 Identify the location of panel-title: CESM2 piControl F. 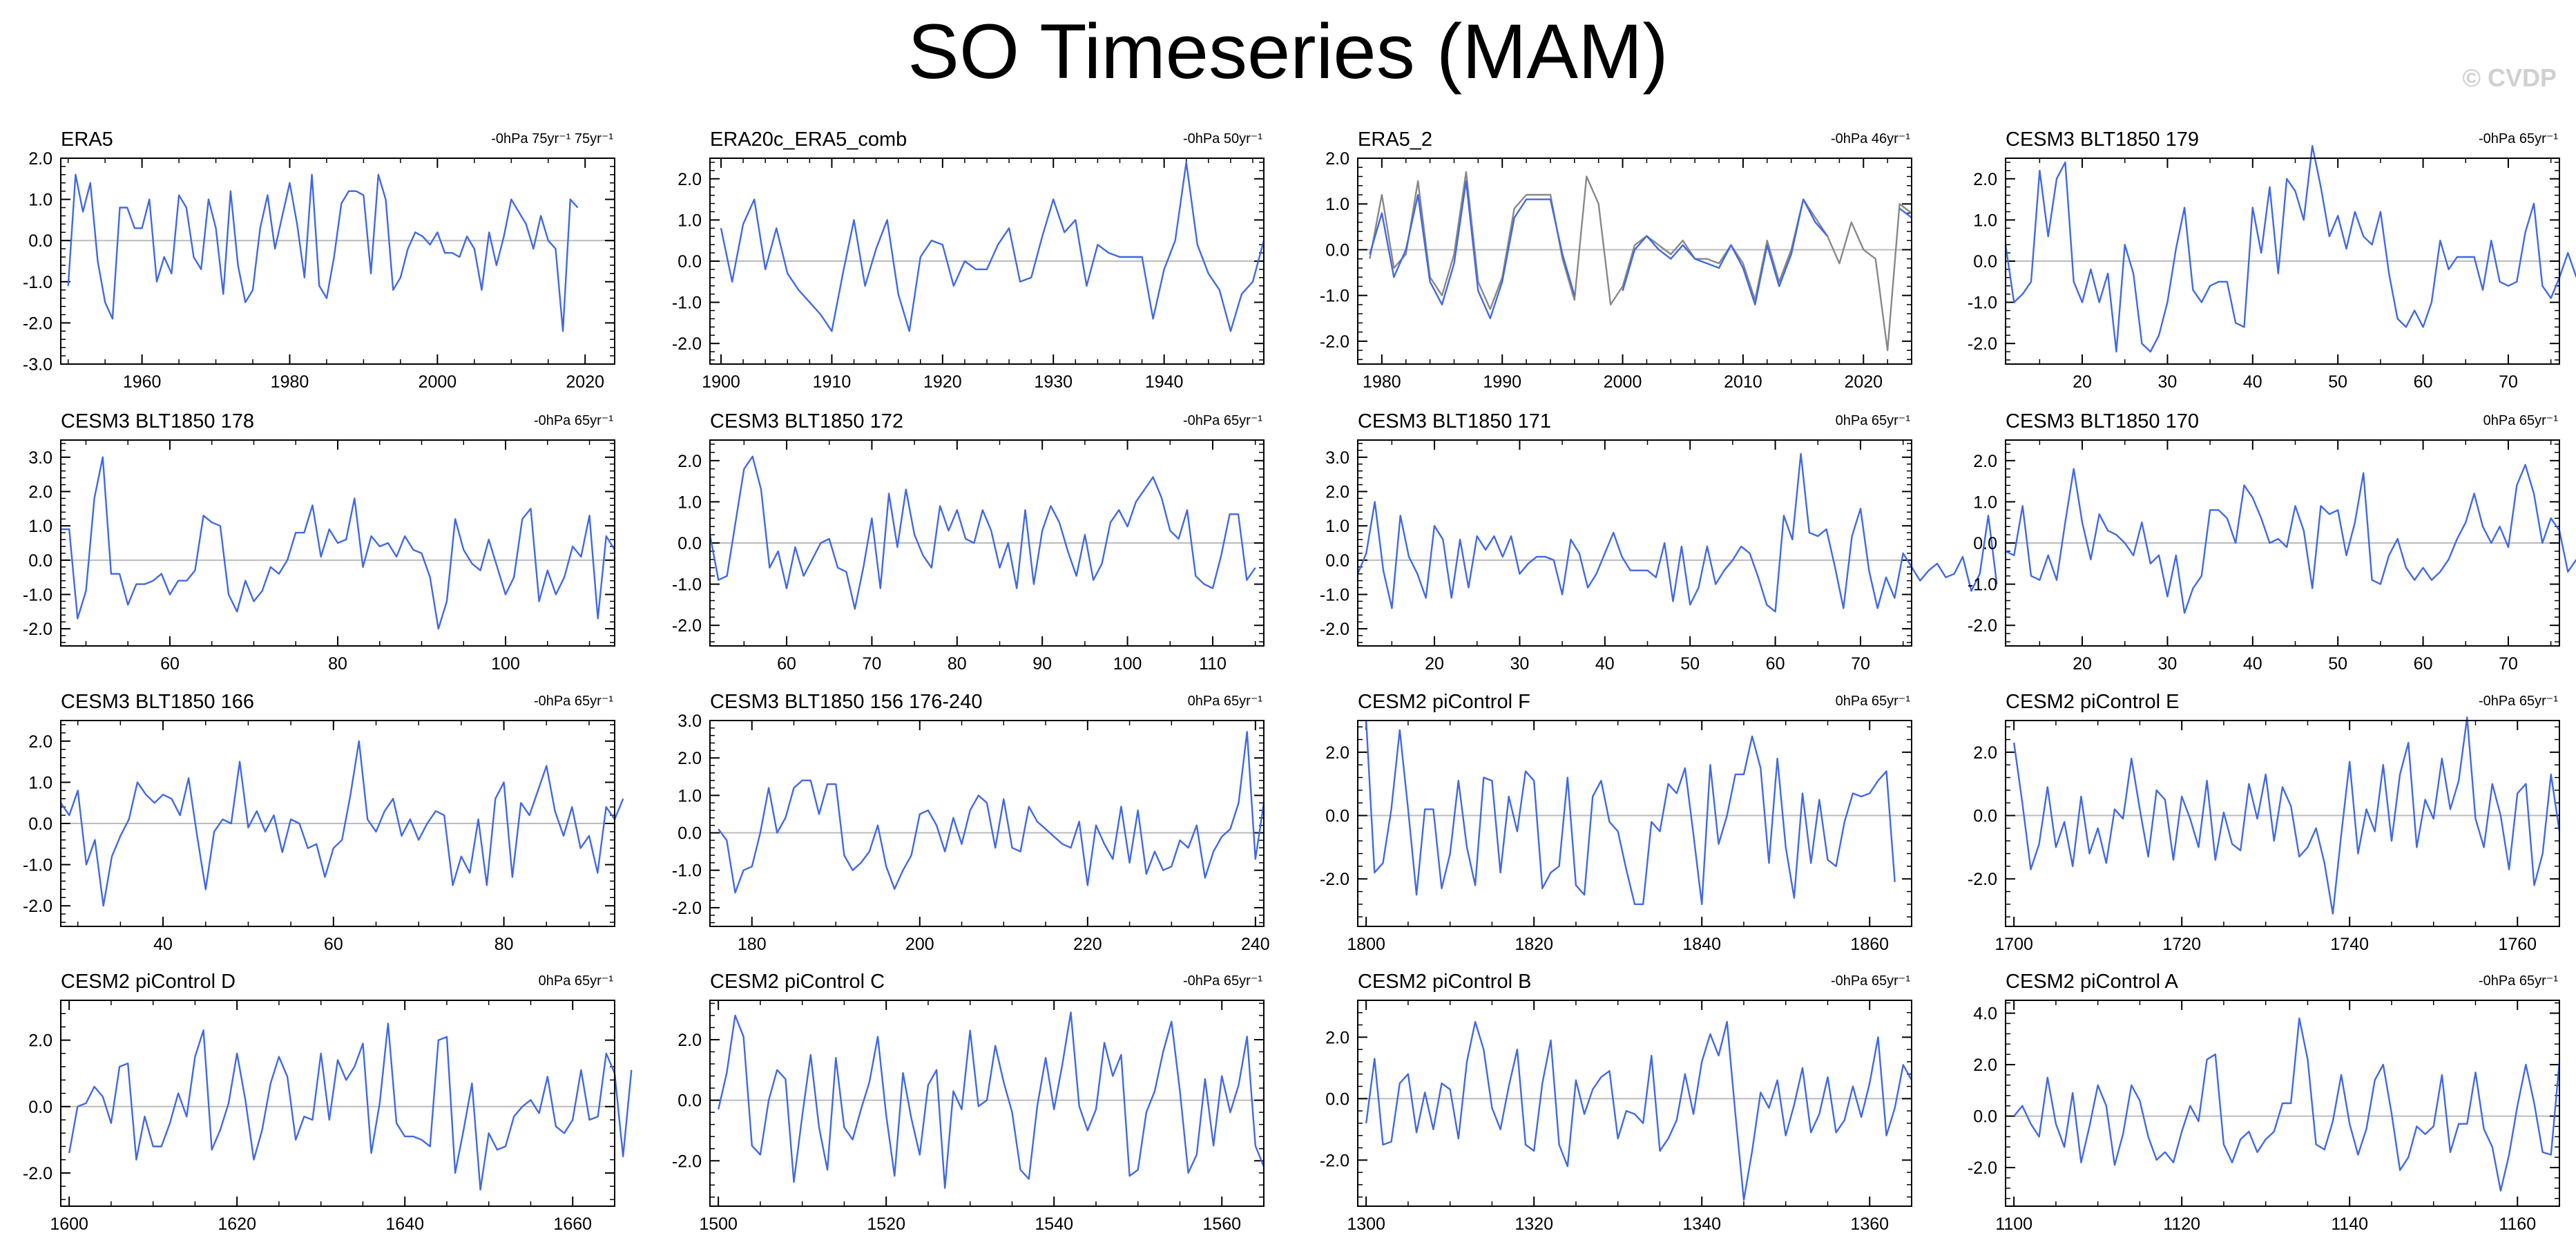
(1444, 702).